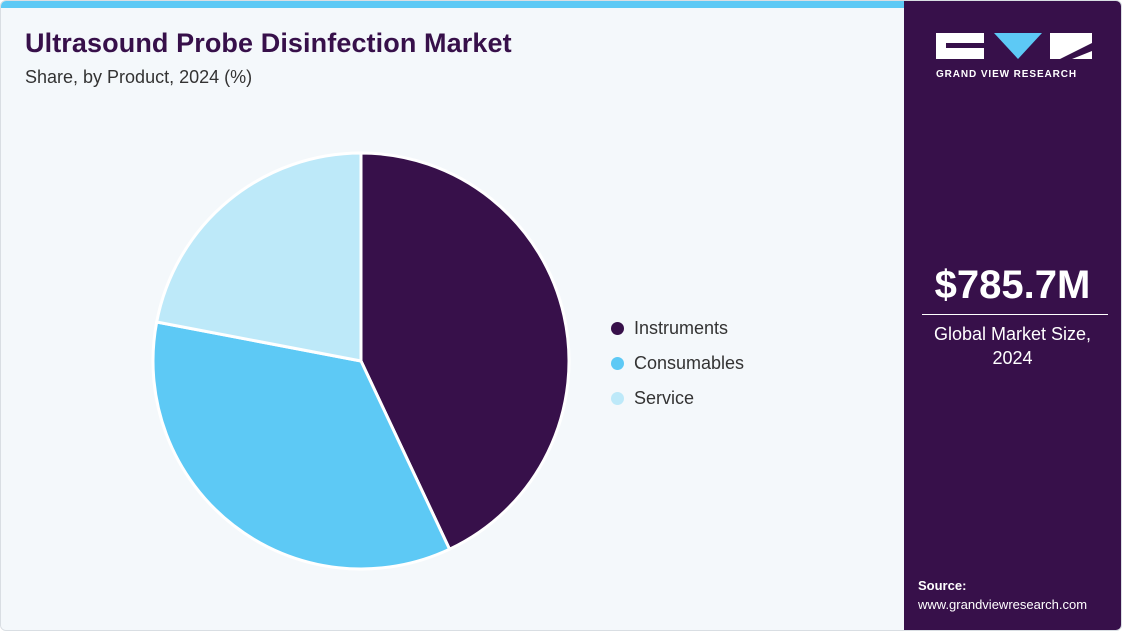  I want to click on market-size-label-line2: 2024, so click(1012, 358).